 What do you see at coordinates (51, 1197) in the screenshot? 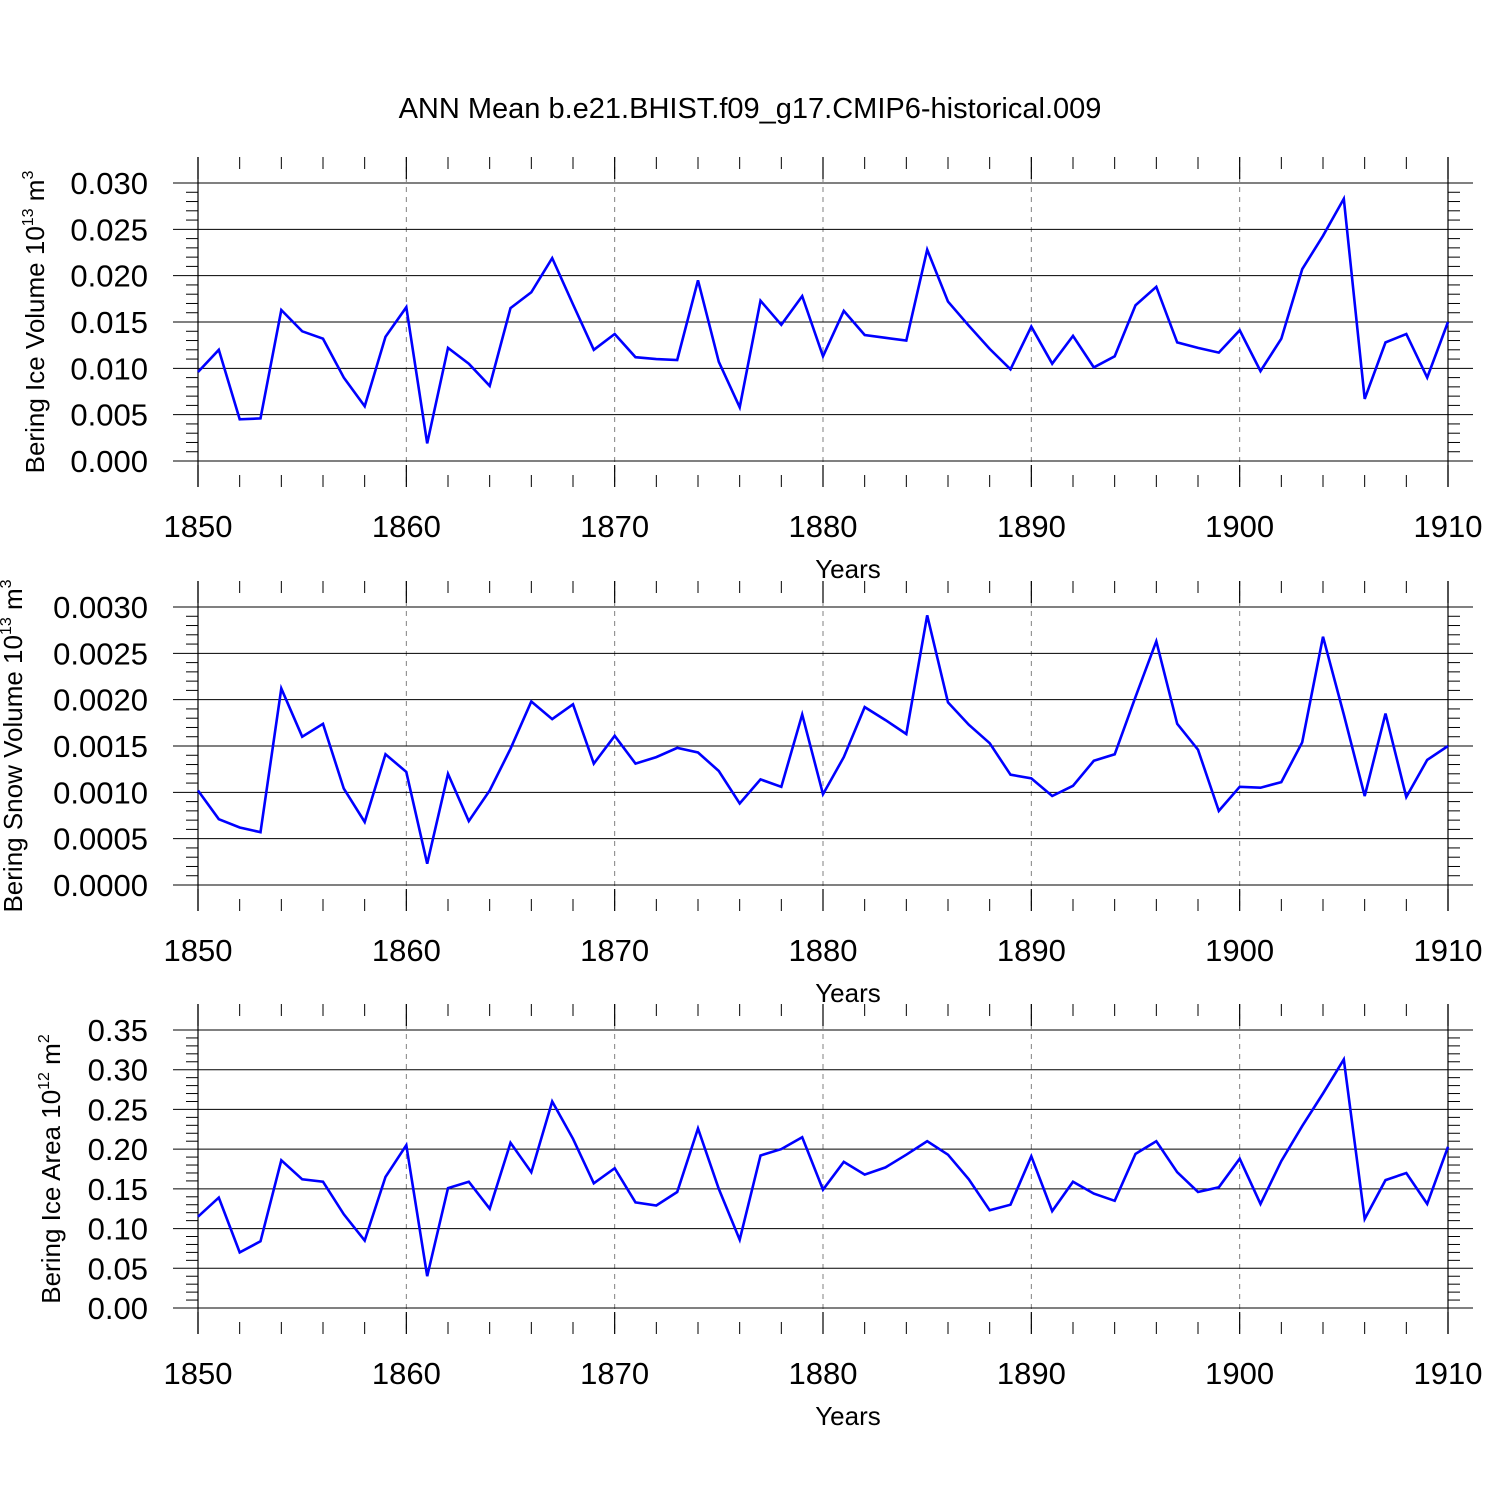
I see `y-axis-title-text: Bering Ice Area 10` at bounding box center [51, 1197].